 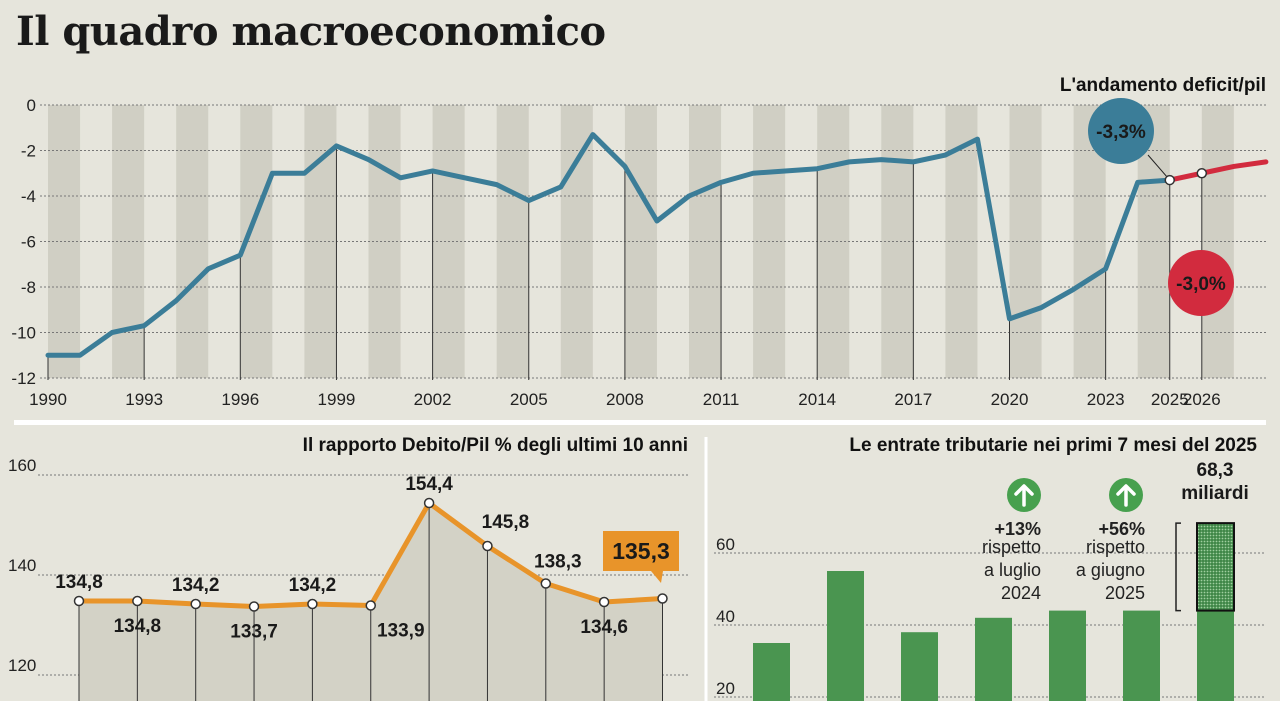 What do you see at coordinates (725, 616) in the screenshot?
I see `y-tick-label: 40` at bounding box center [725, 616].